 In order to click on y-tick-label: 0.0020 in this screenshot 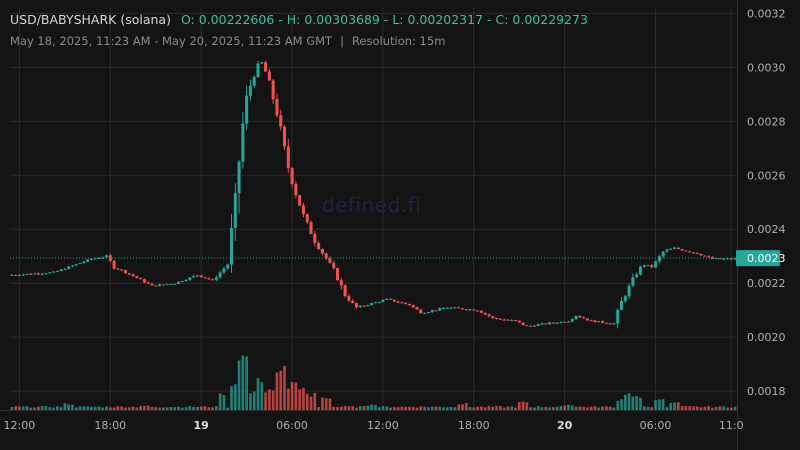, I will do `click(766, 337)`.